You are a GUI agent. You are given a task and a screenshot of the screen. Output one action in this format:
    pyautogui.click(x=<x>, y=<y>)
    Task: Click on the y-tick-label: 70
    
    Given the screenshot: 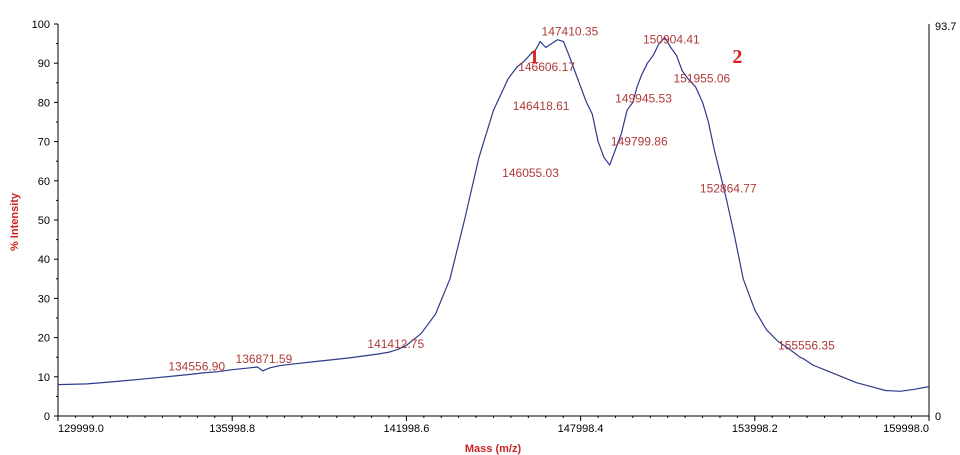 What is the action you would take?
    pyautogui.click(x=44, y=143)
    